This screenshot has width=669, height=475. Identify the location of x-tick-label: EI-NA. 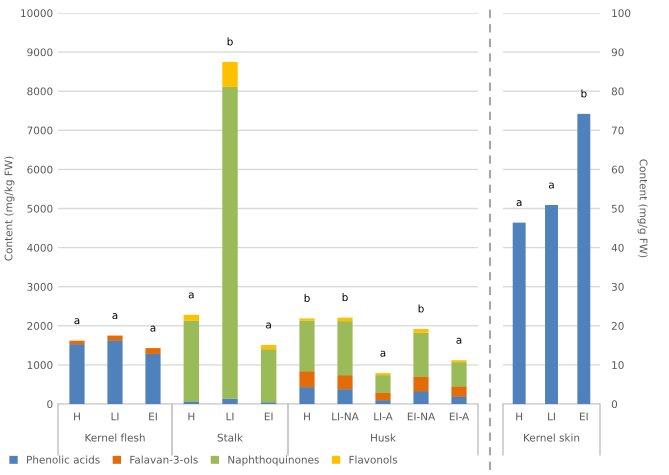
(422, 416).